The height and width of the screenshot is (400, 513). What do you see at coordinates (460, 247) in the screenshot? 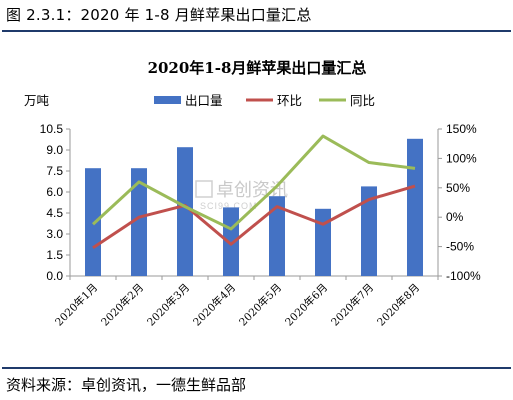
I see `right-tick-label: -50%` at bounding box center [460, 247].